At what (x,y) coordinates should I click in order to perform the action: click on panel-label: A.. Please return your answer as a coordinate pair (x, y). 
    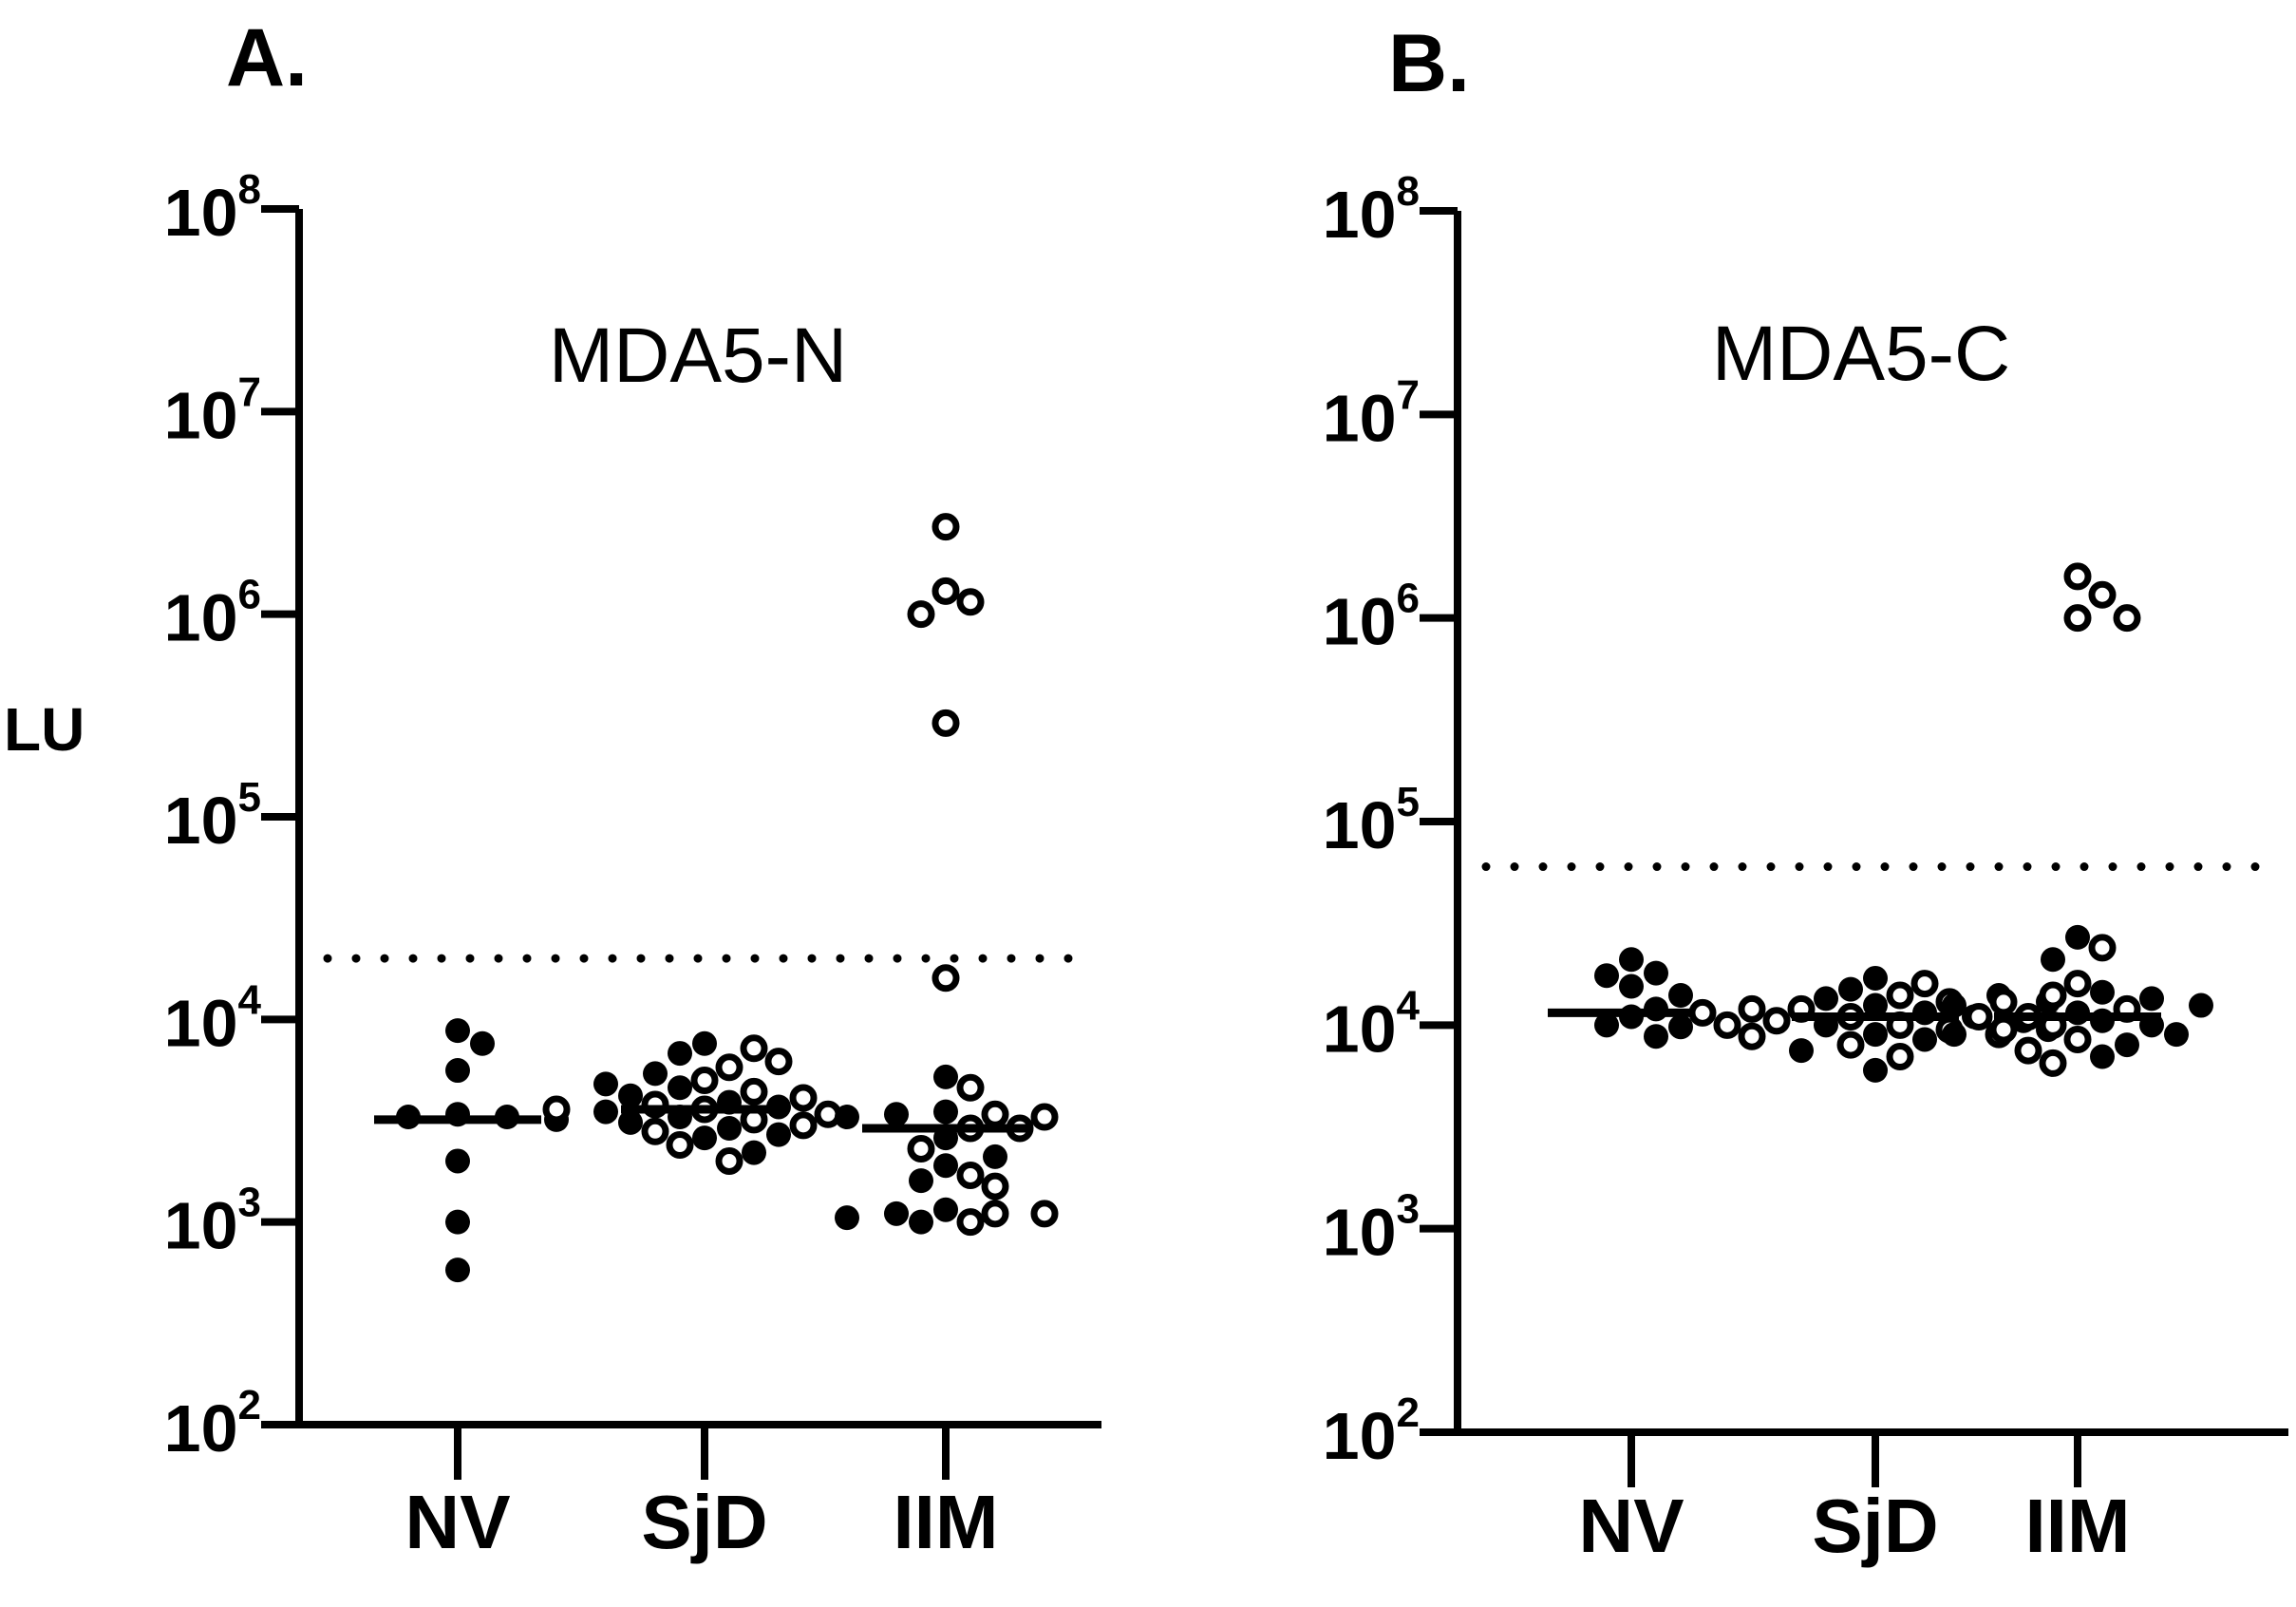
    Looking at the image, I should click on (267, 58).